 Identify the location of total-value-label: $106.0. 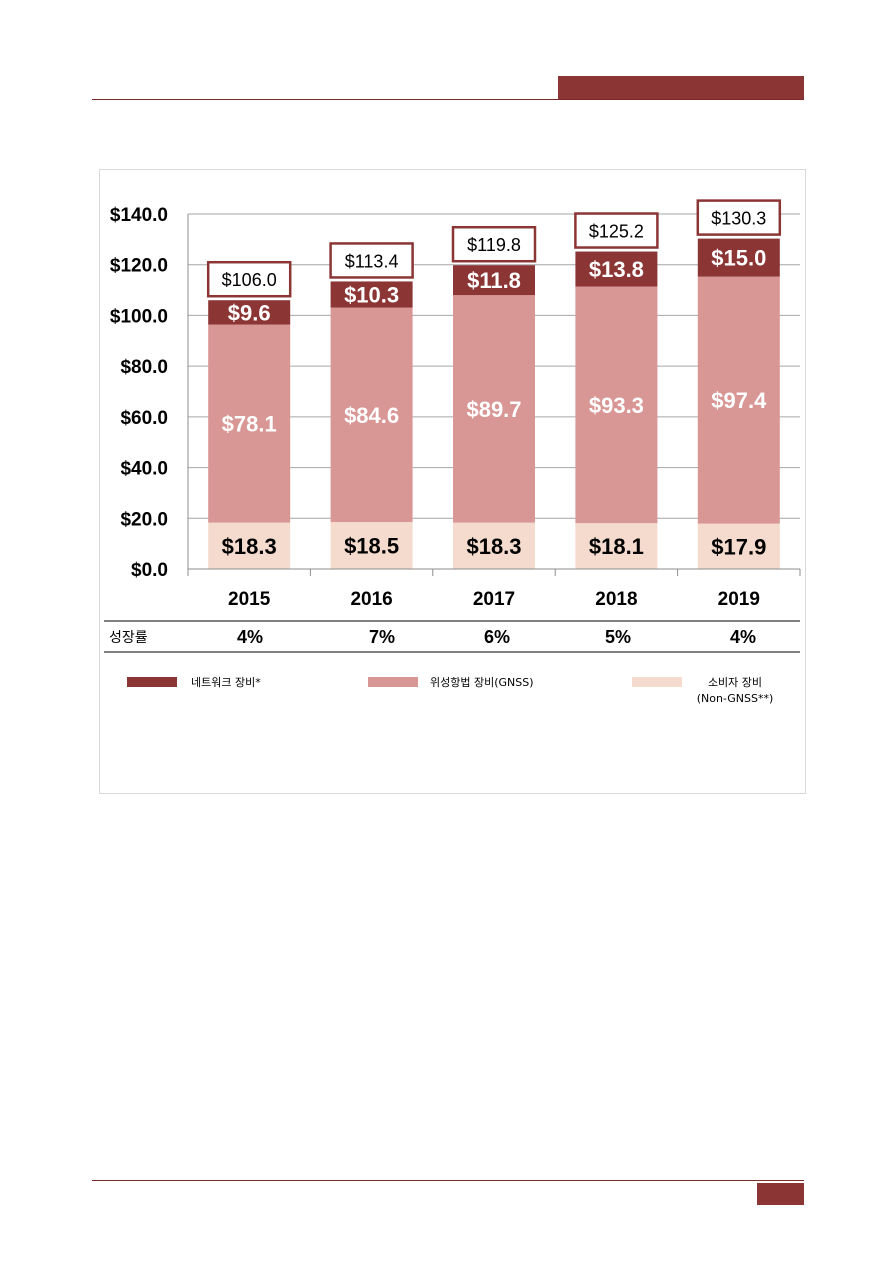
(249, 280).